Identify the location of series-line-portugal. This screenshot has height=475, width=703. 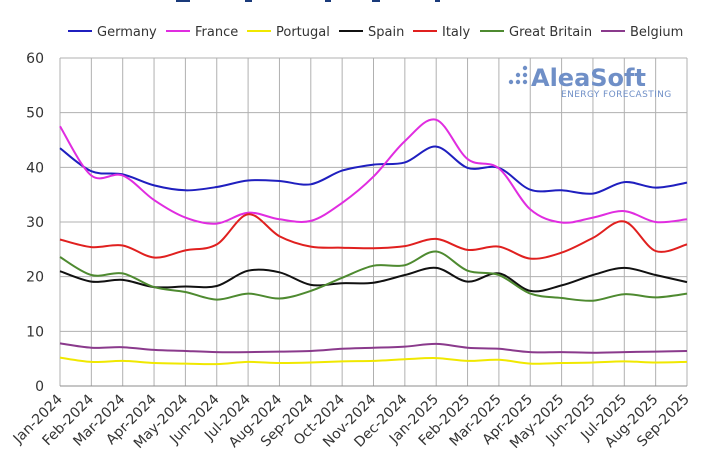
(373, 361).